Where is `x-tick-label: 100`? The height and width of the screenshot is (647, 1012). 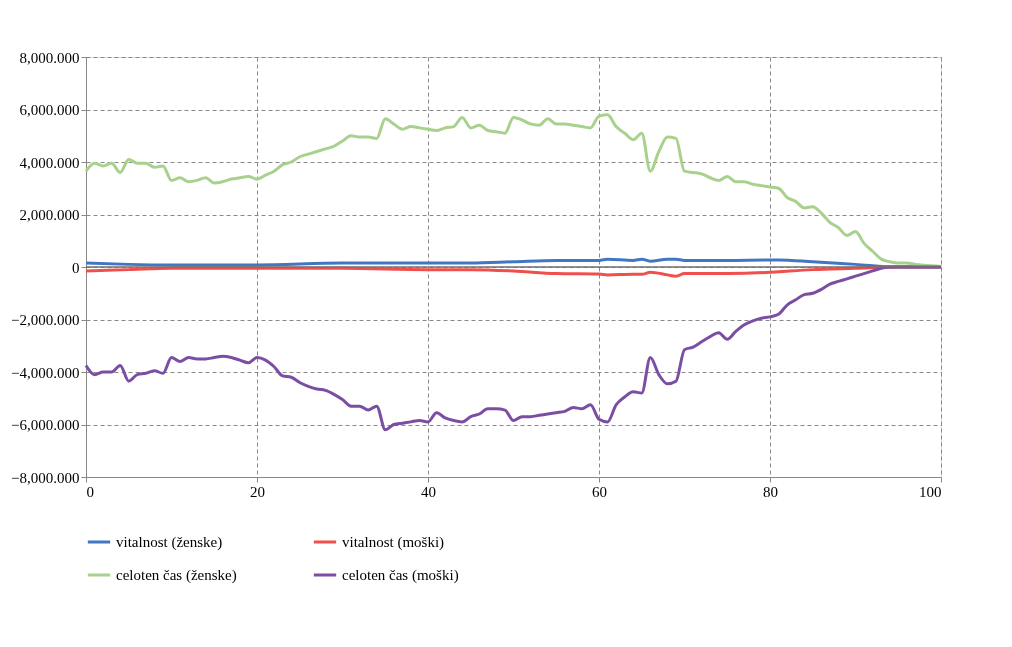 x-tick-label: 100 is located at coordinates (930, 491).